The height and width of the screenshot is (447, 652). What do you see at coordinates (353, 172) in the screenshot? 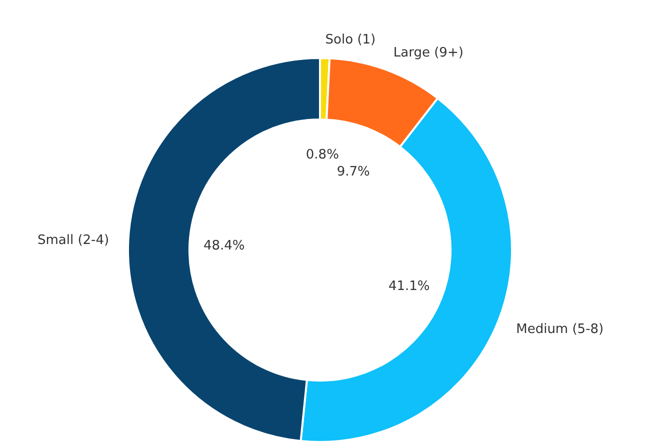
I see `data-label: 9.7%` at bounding box center [353, 172].